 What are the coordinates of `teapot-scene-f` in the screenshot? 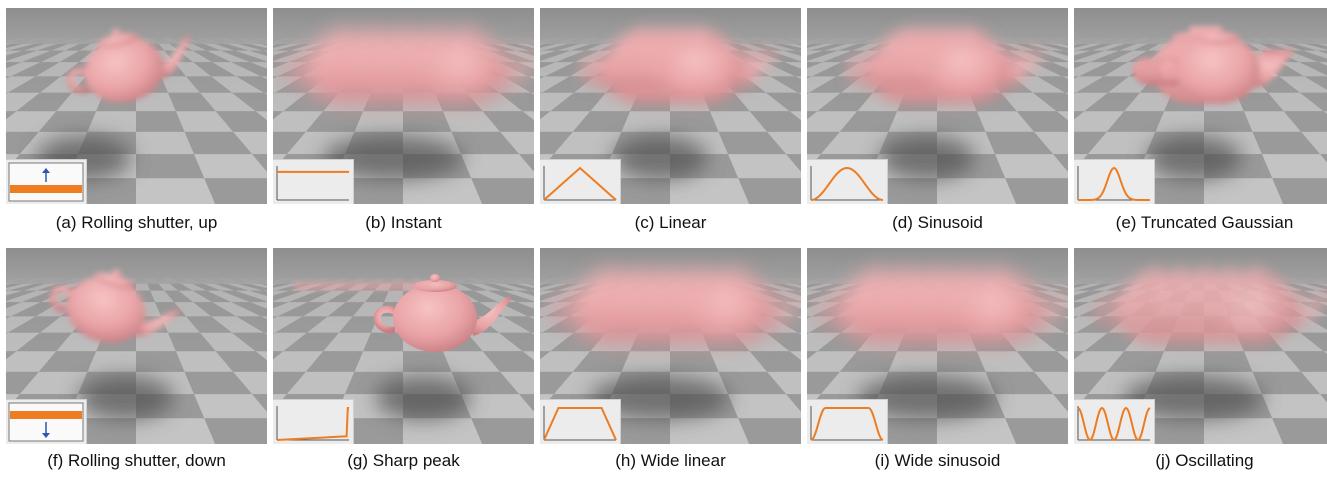 It's located at (136, 346).